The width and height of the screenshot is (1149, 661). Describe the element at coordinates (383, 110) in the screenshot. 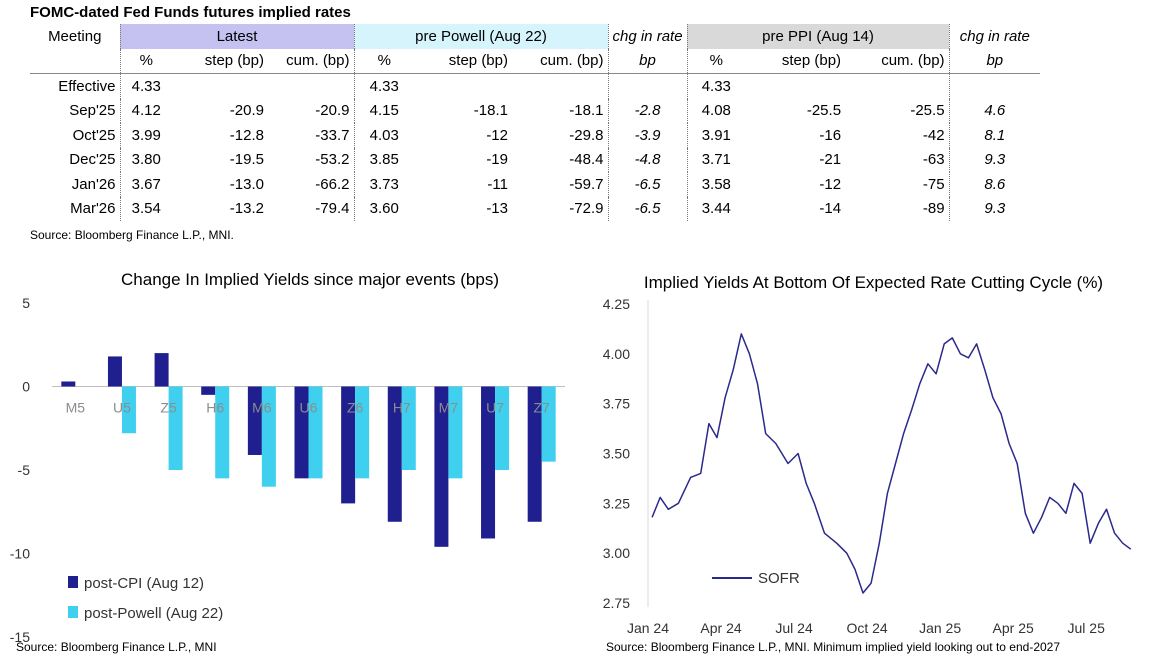

I see `powell-pct-cell: 4.15` at that location.